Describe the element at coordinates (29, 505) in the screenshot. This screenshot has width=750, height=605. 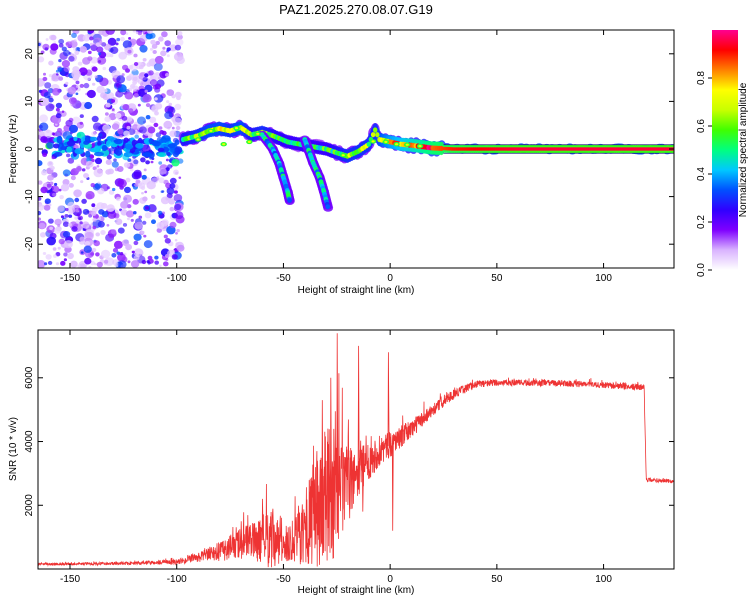
I see `snr-y-tick-label: 2000` at that location.